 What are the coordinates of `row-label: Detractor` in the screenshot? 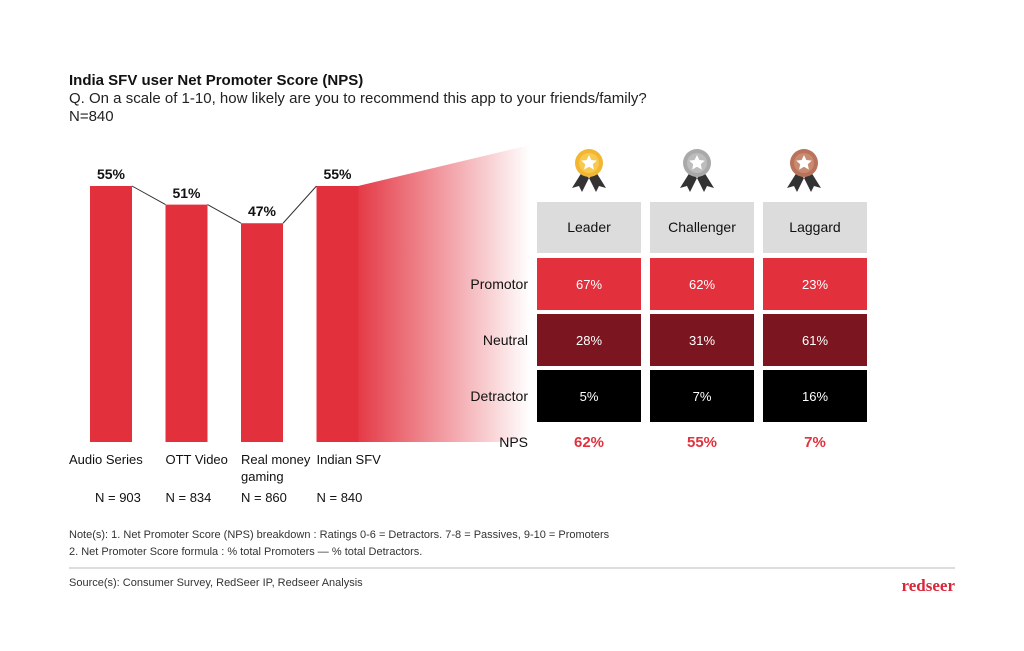 It's located at (499, 396).